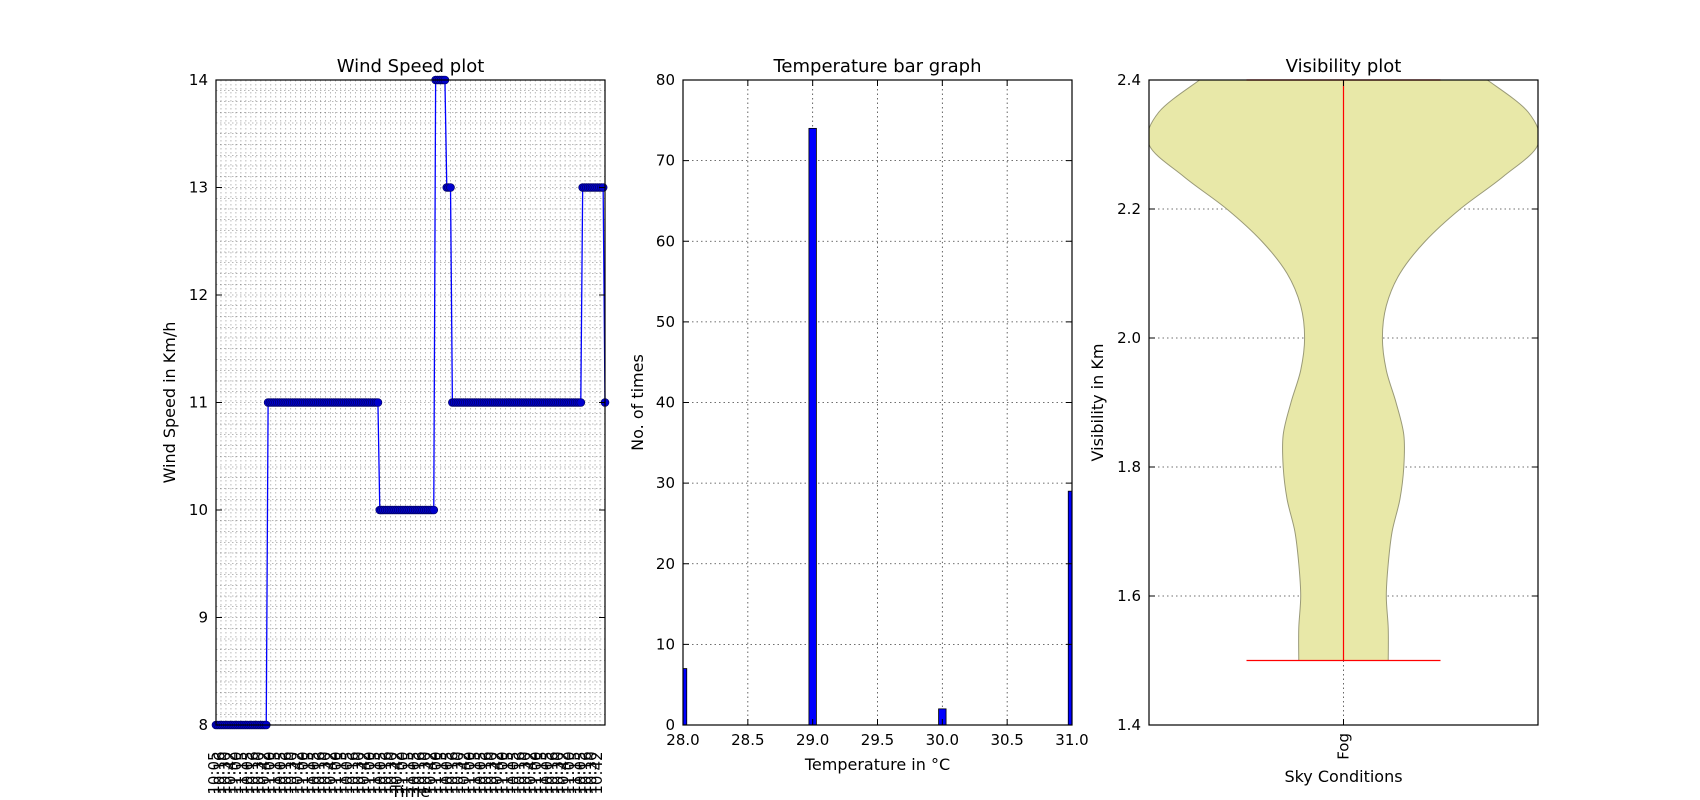  I want to click on temp-x-tick-label: 29.5, so click(877, 740).